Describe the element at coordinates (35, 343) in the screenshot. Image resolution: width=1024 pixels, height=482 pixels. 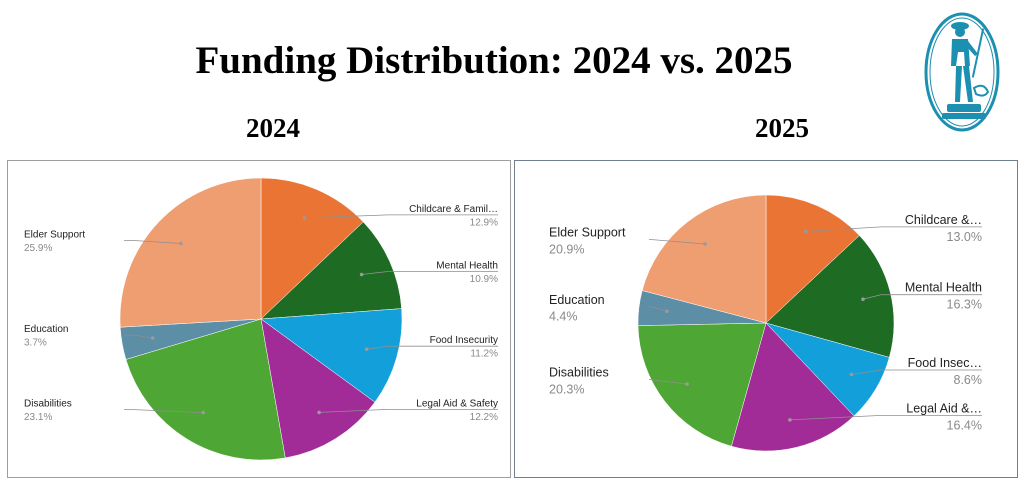
I see `slice-percent: 3.7%` at that location.